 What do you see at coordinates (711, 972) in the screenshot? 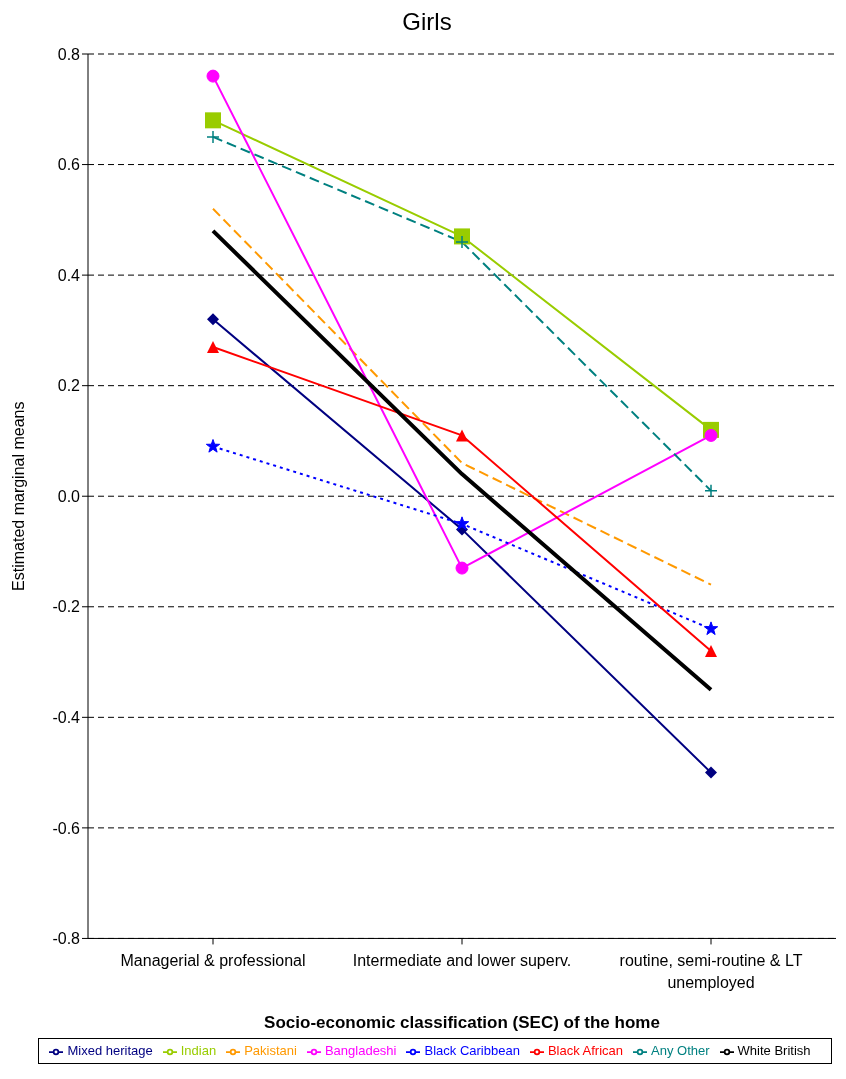
I see `x-tick-label: routine, semi-routine & LT unemployed` at bounding box center [711, 972].